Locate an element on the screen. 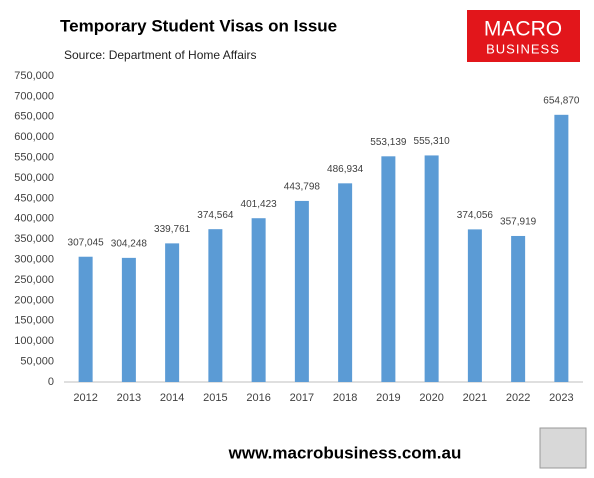 The image size is (594, 478). x-tick-label: 2014 is located at coordinates (172, 398).